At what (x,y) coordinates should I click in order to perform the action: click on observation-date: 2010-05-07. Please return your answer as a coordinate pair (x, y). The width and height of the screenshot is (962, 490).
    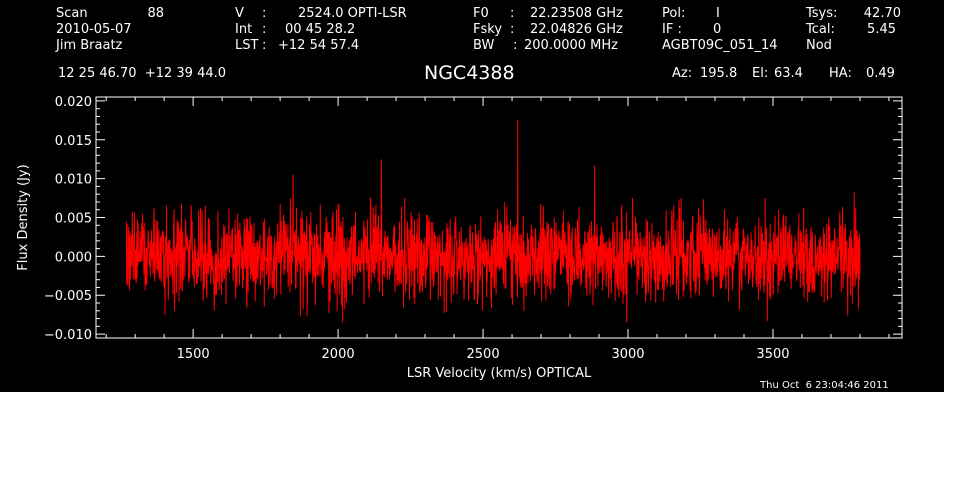
    Looking at the image, I should click on (94, 29).